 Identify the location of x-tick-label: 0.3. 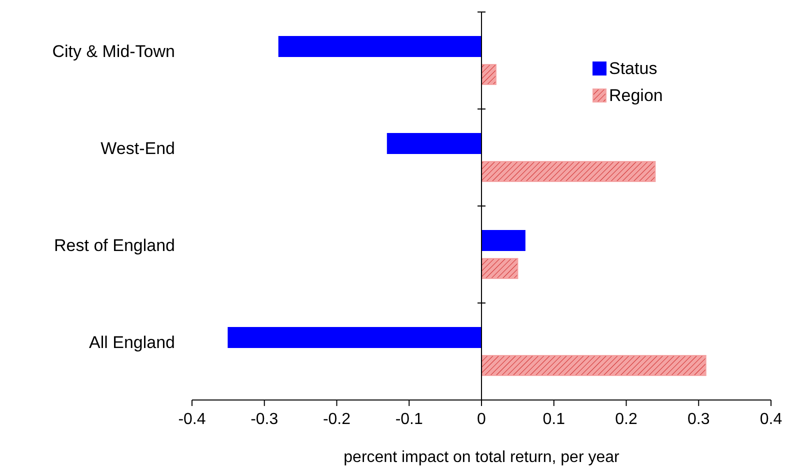
(699, 419).